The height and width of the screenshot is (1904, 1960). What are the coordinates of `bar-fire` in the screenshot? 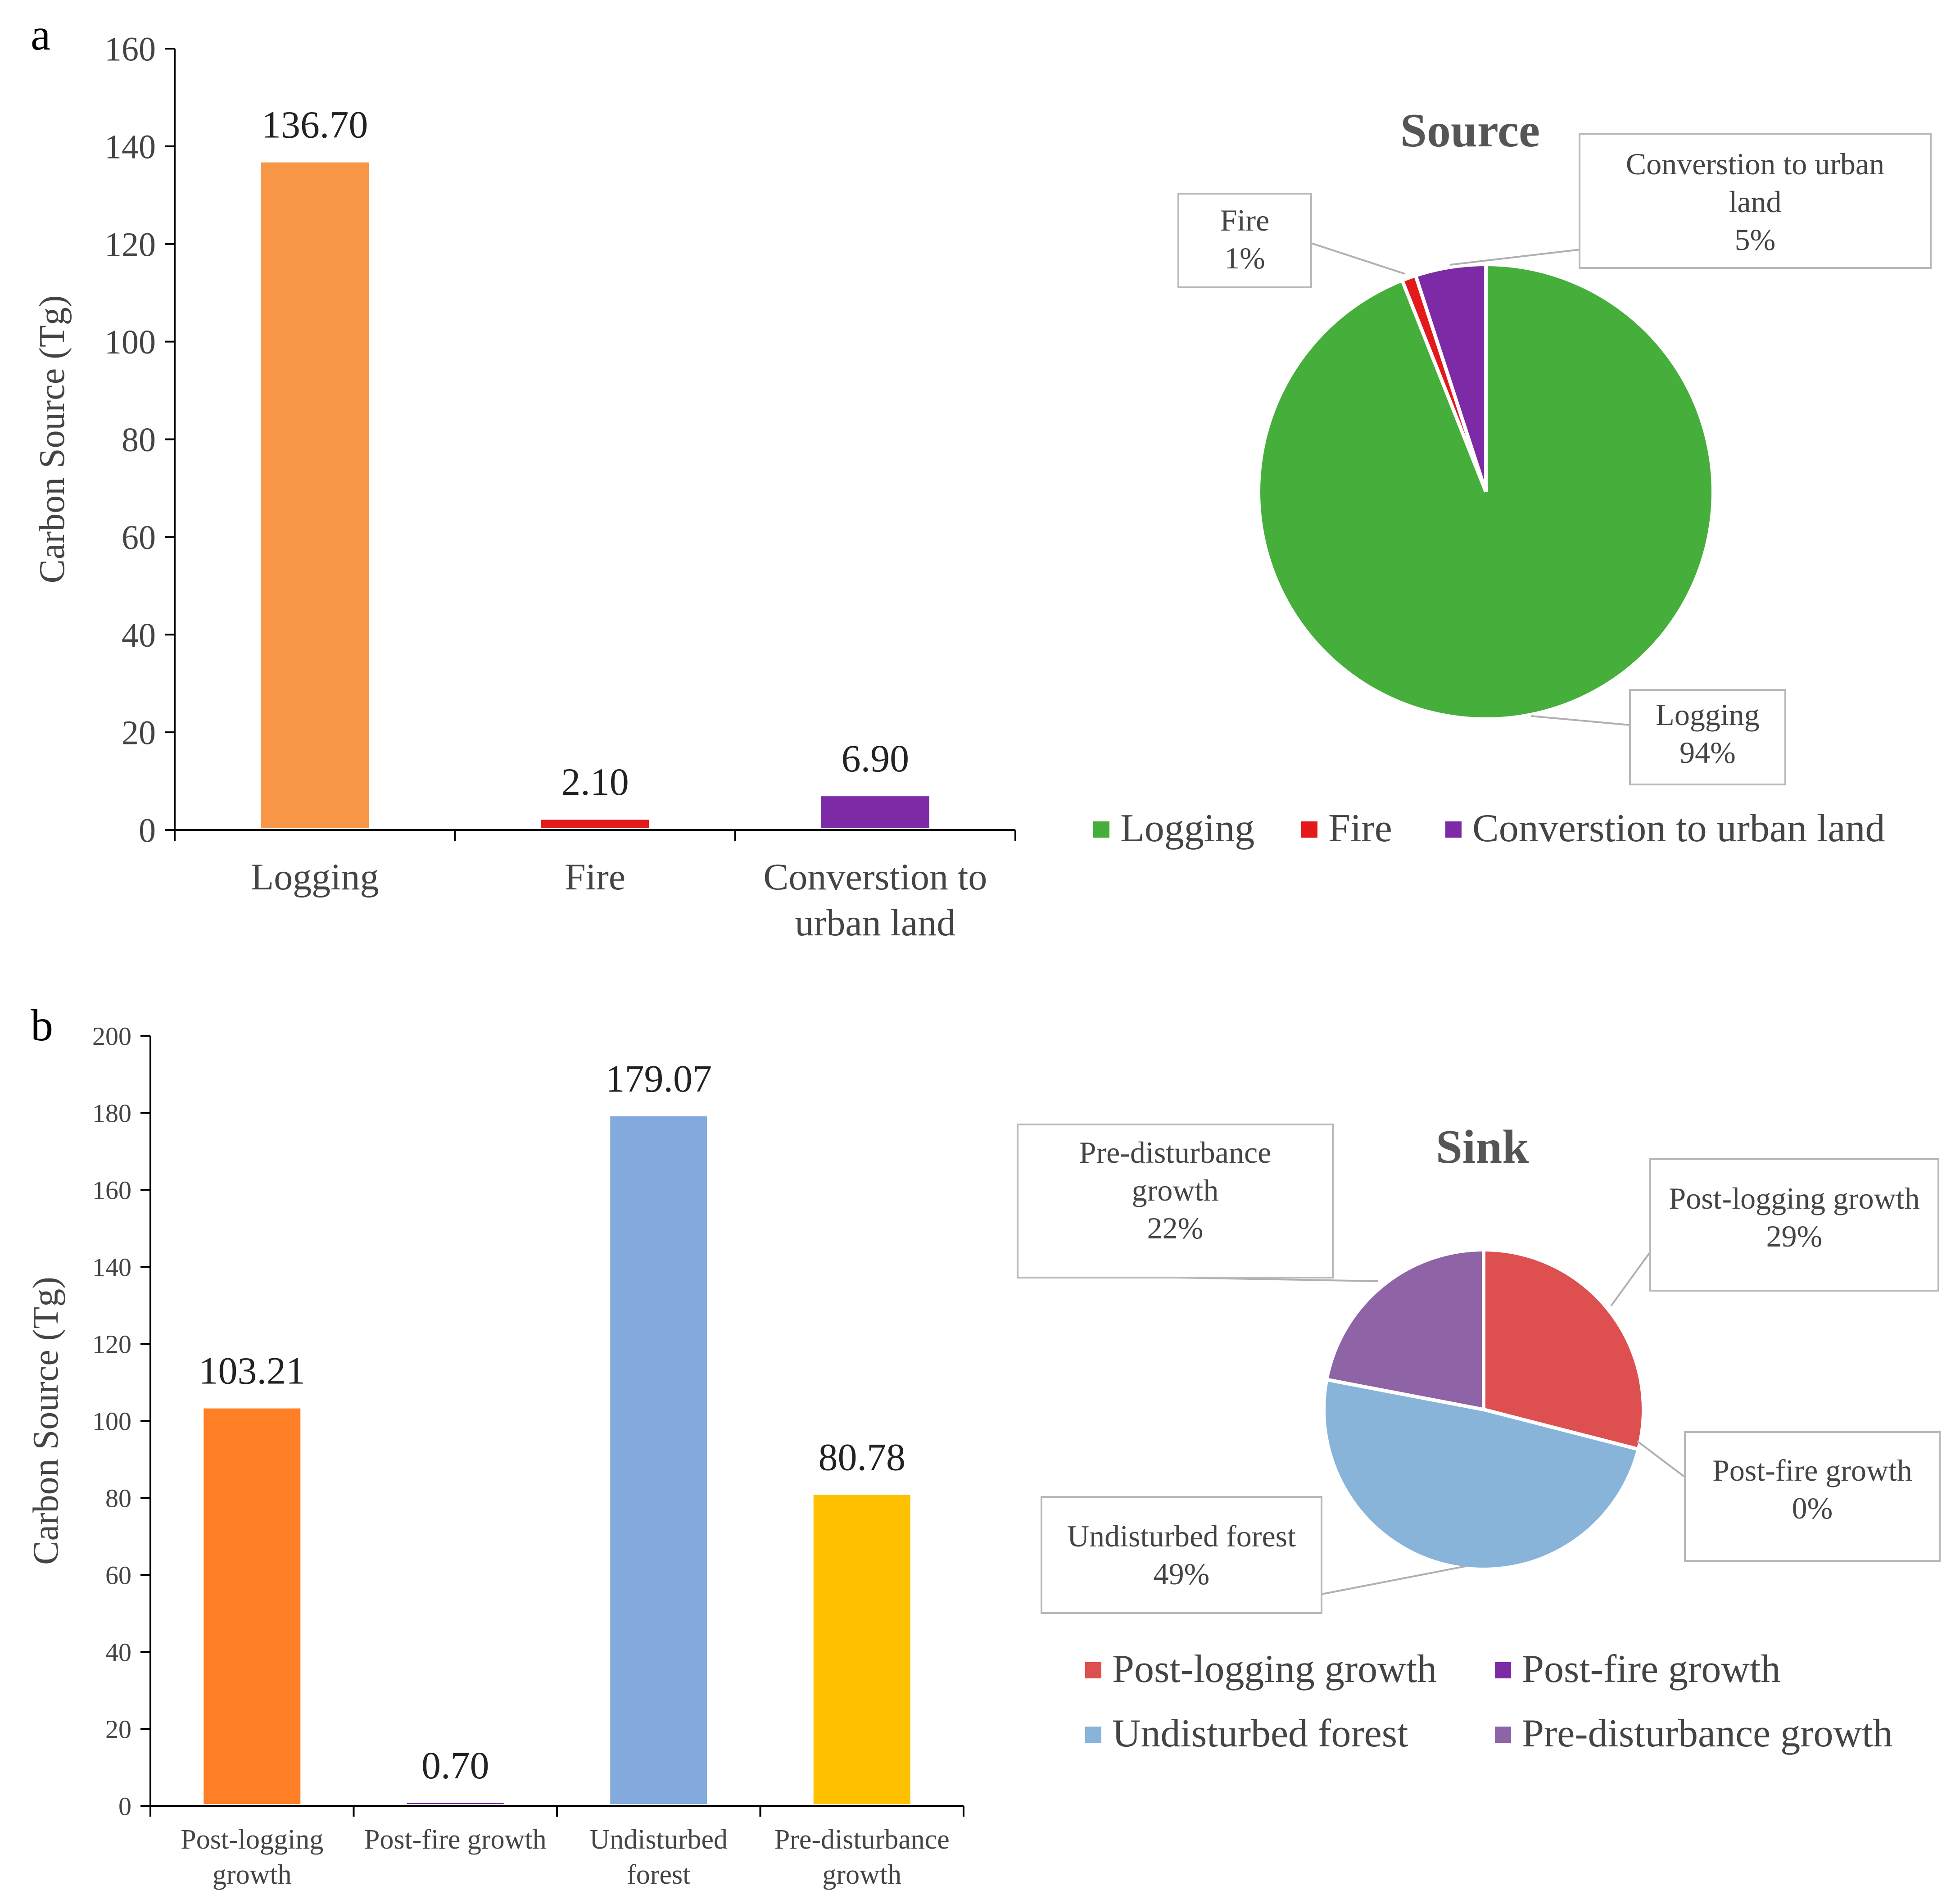 It's located at (595, 824).